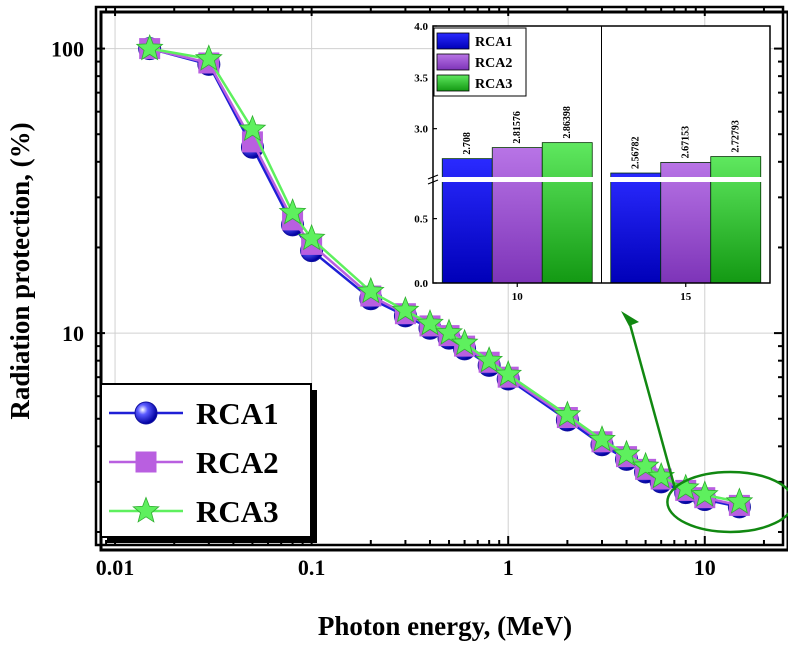  What do you see at coordinates (493, 42) in the screenshot?
I see `inset-legend-label: RCA1` at bounding box center [493, 42].